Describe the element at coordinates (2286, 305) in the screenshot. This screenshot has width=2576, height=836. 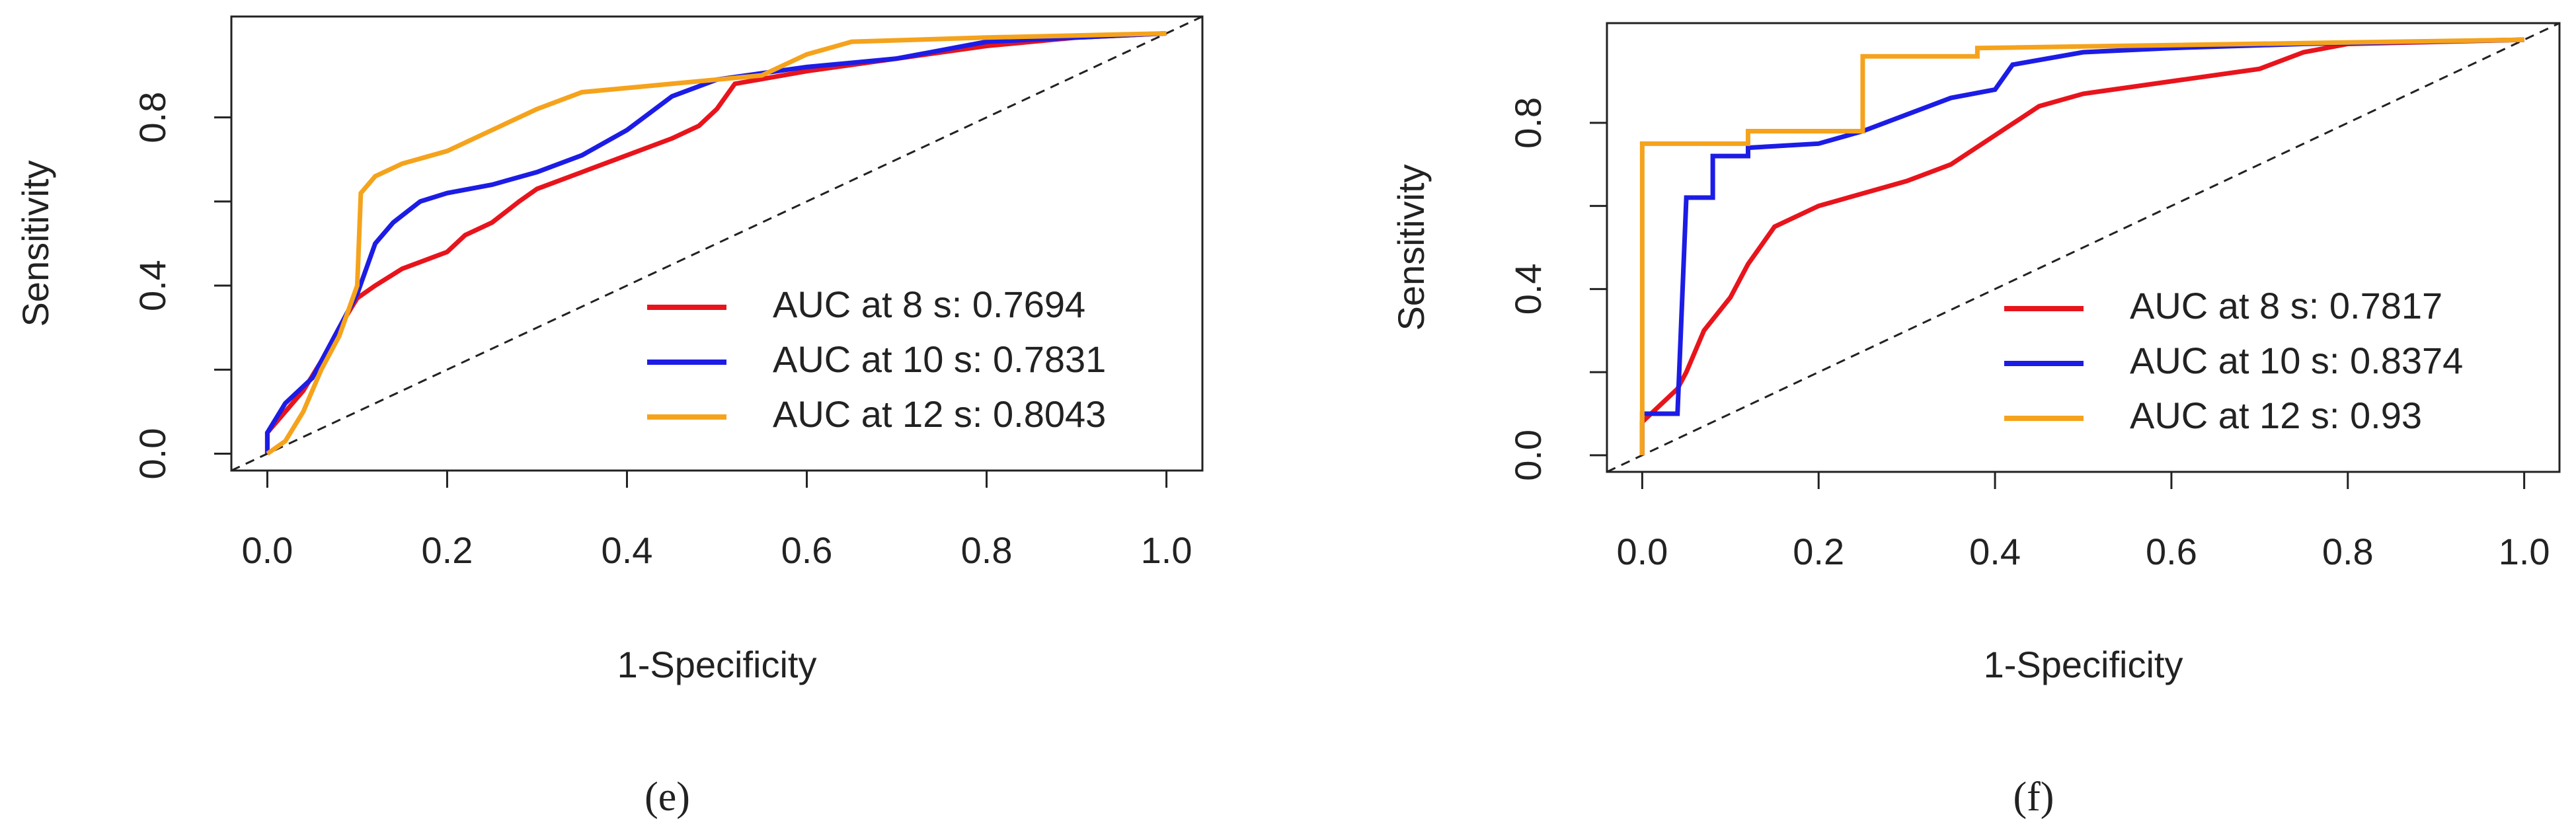
I see `legend-label: AUC at 8 s: 0.7817` at that location.